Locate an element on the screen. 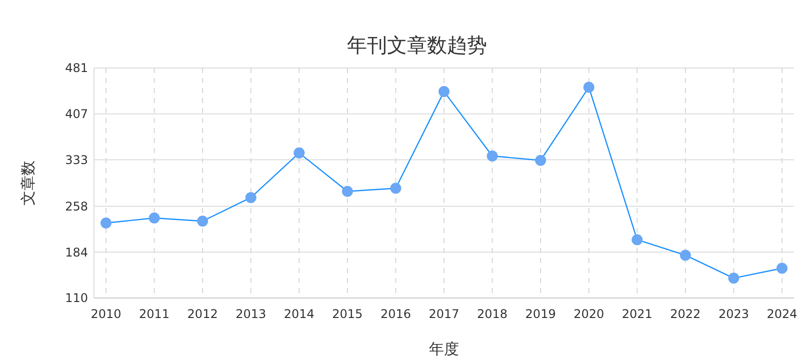  x-tick-label: 2015 is located at coordinates (347, 314).